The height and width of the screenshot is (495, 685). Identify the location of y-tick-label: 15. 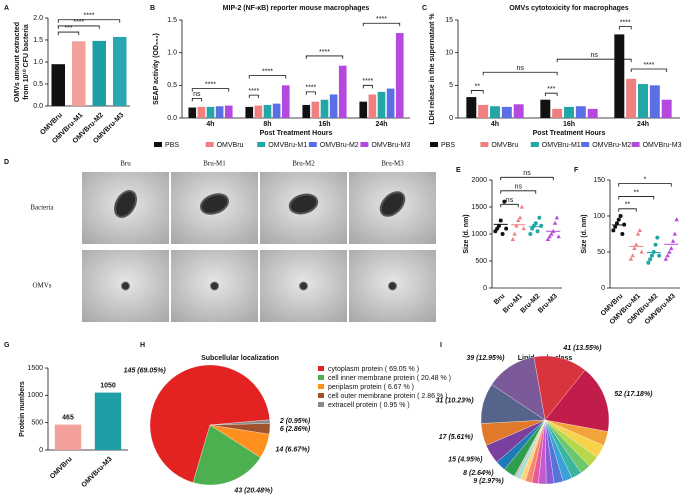
(449, 20).